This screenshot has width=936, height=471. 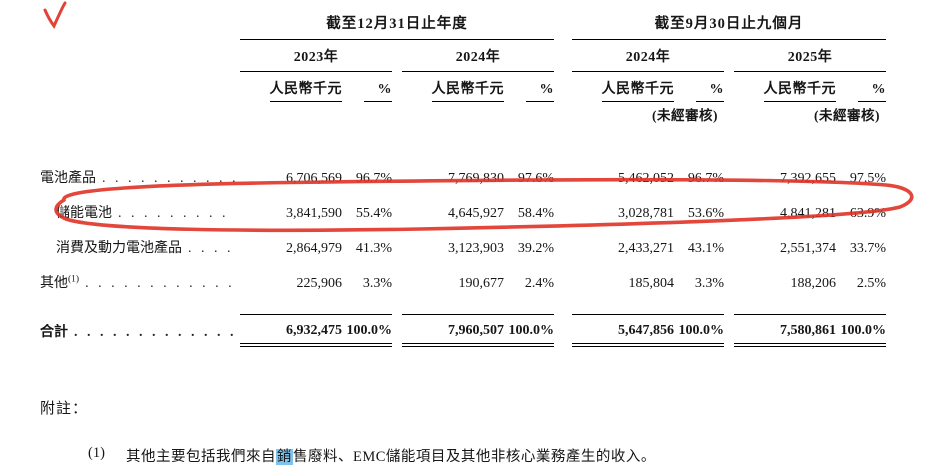 What do you see at coordinates (481, 283) in the screenshot?
I see `amount-cell: 190,677` at bounding box center [481, 283].